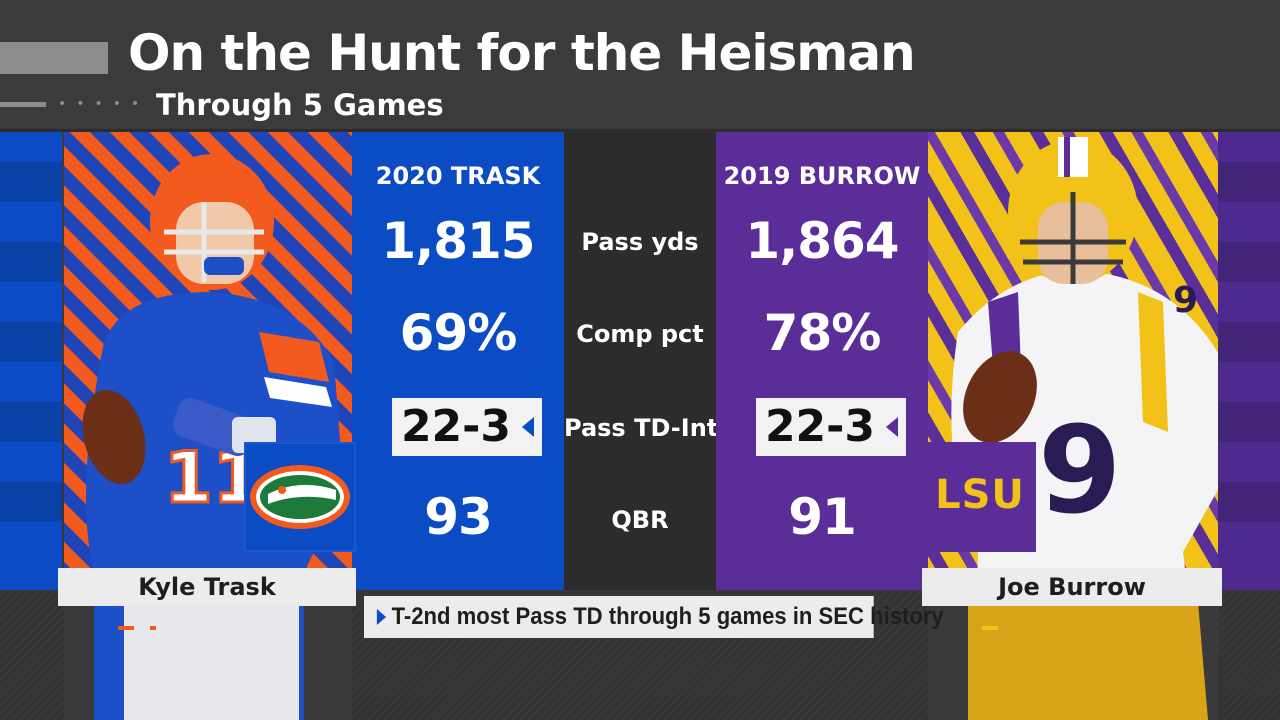 This screenshot has height=720, width=1280. I want to click on right-pass-yds: 1,864, so click(822, 241).